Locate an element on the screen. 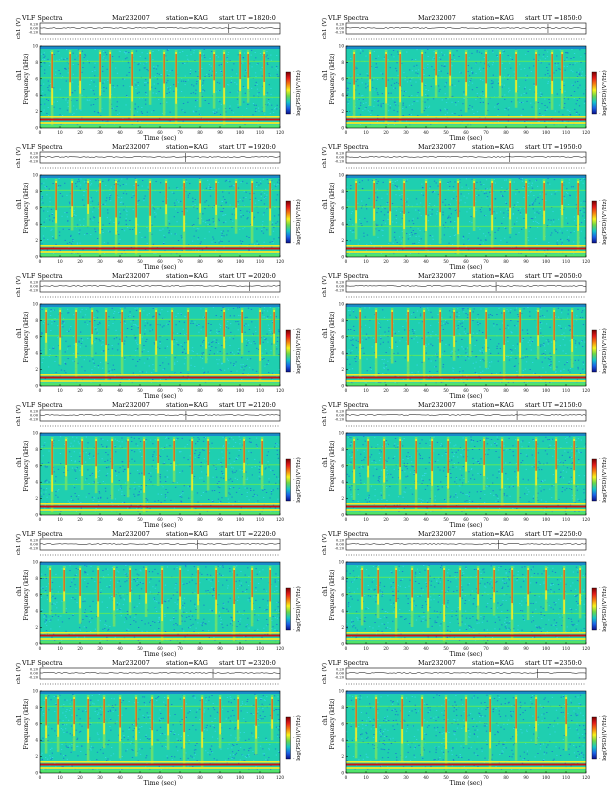 The image size is (612, 796). x-tick-label: 120 is located at coordinates (280, 132).